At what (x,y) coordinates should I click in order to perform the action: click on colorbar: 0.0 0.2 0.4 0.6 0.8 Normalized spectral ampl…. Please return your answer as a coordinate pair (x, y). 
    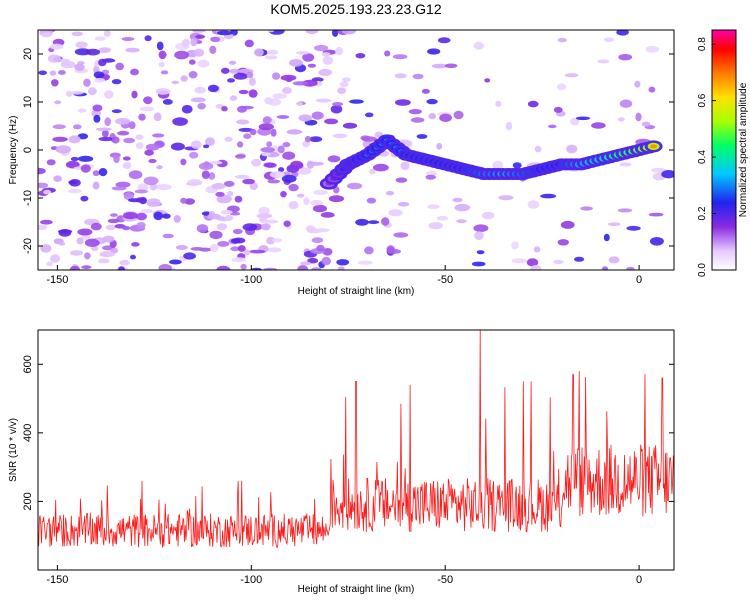
    Looking at the image, I should click on (723, 153).